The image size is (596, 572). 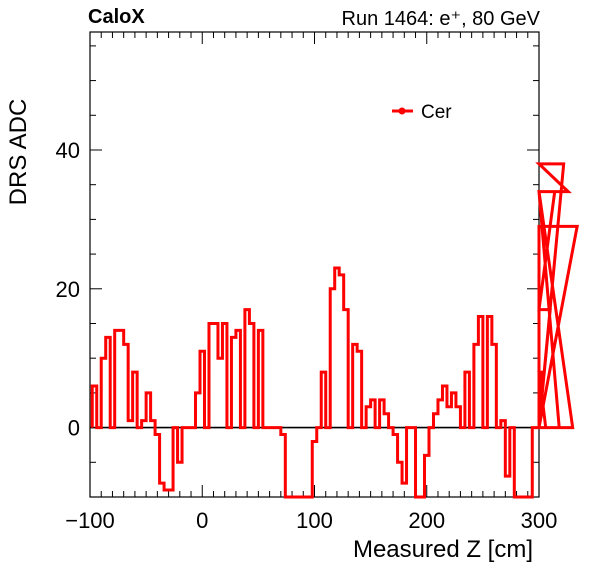 I want to click on x-axis-label: Measured Z [cm], so click(x=443, y=549).